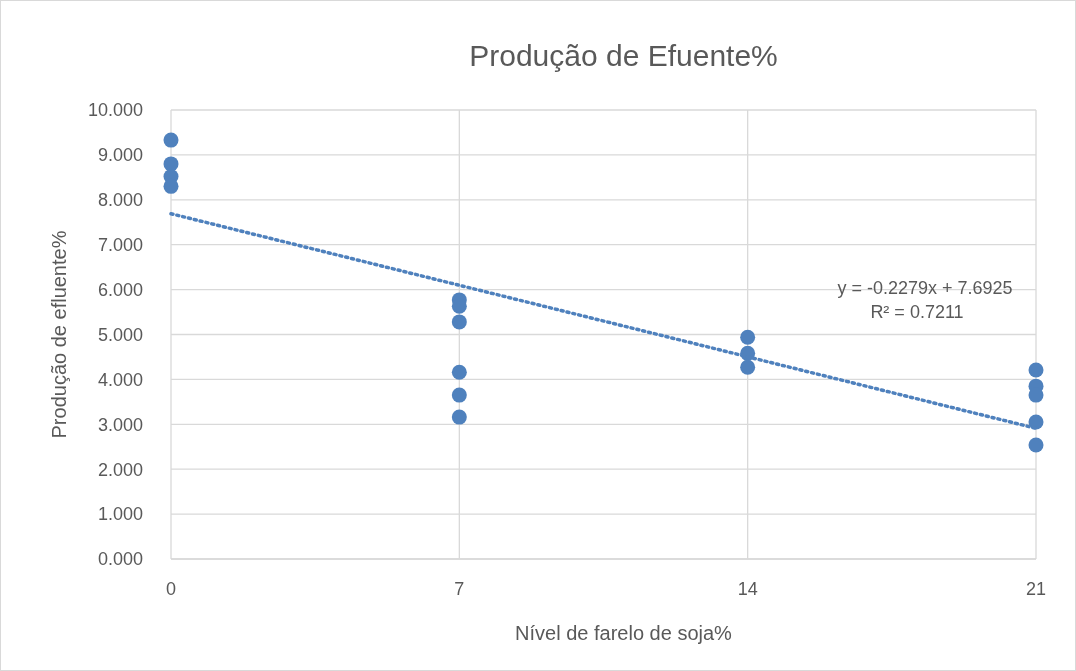 The image size is (1076, 671). What do you see at coordinates (120, 200) in the screenshot?
I see `y-tick-label: 8.000` at bounding box center [120, 200].